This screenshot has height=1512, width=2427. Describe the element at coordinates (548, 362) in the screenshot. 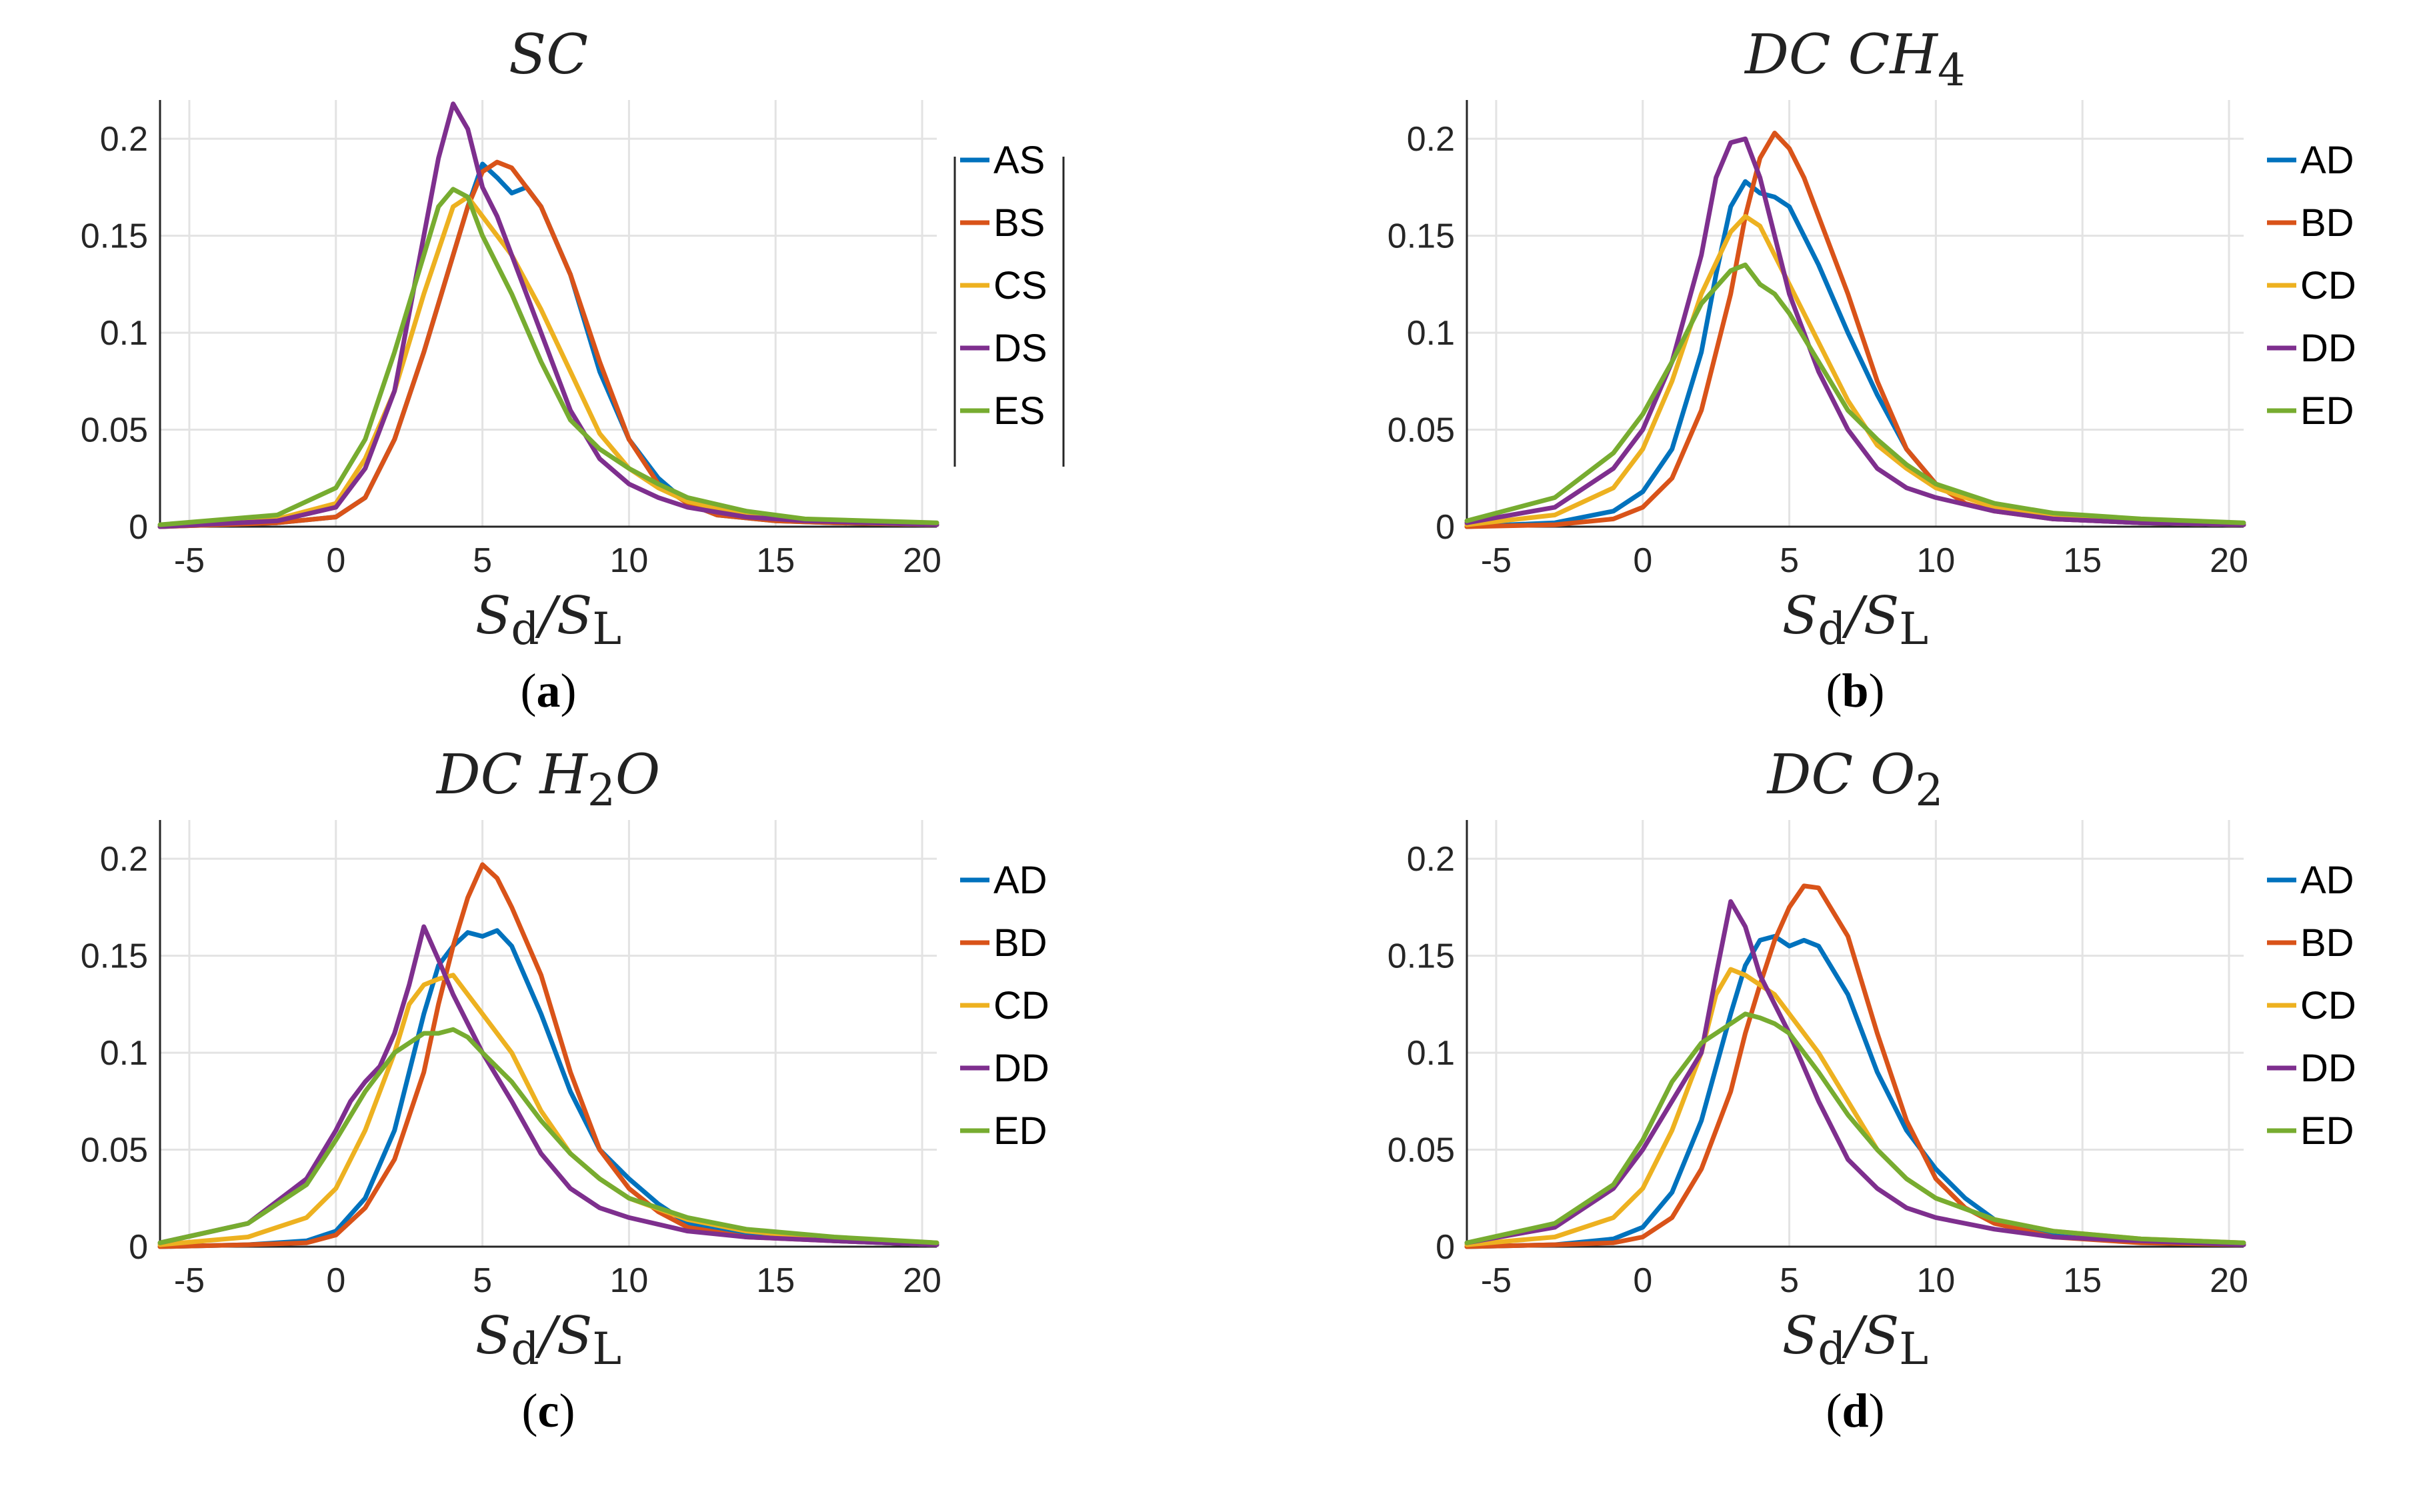

I see `series-line-cs` at that location.